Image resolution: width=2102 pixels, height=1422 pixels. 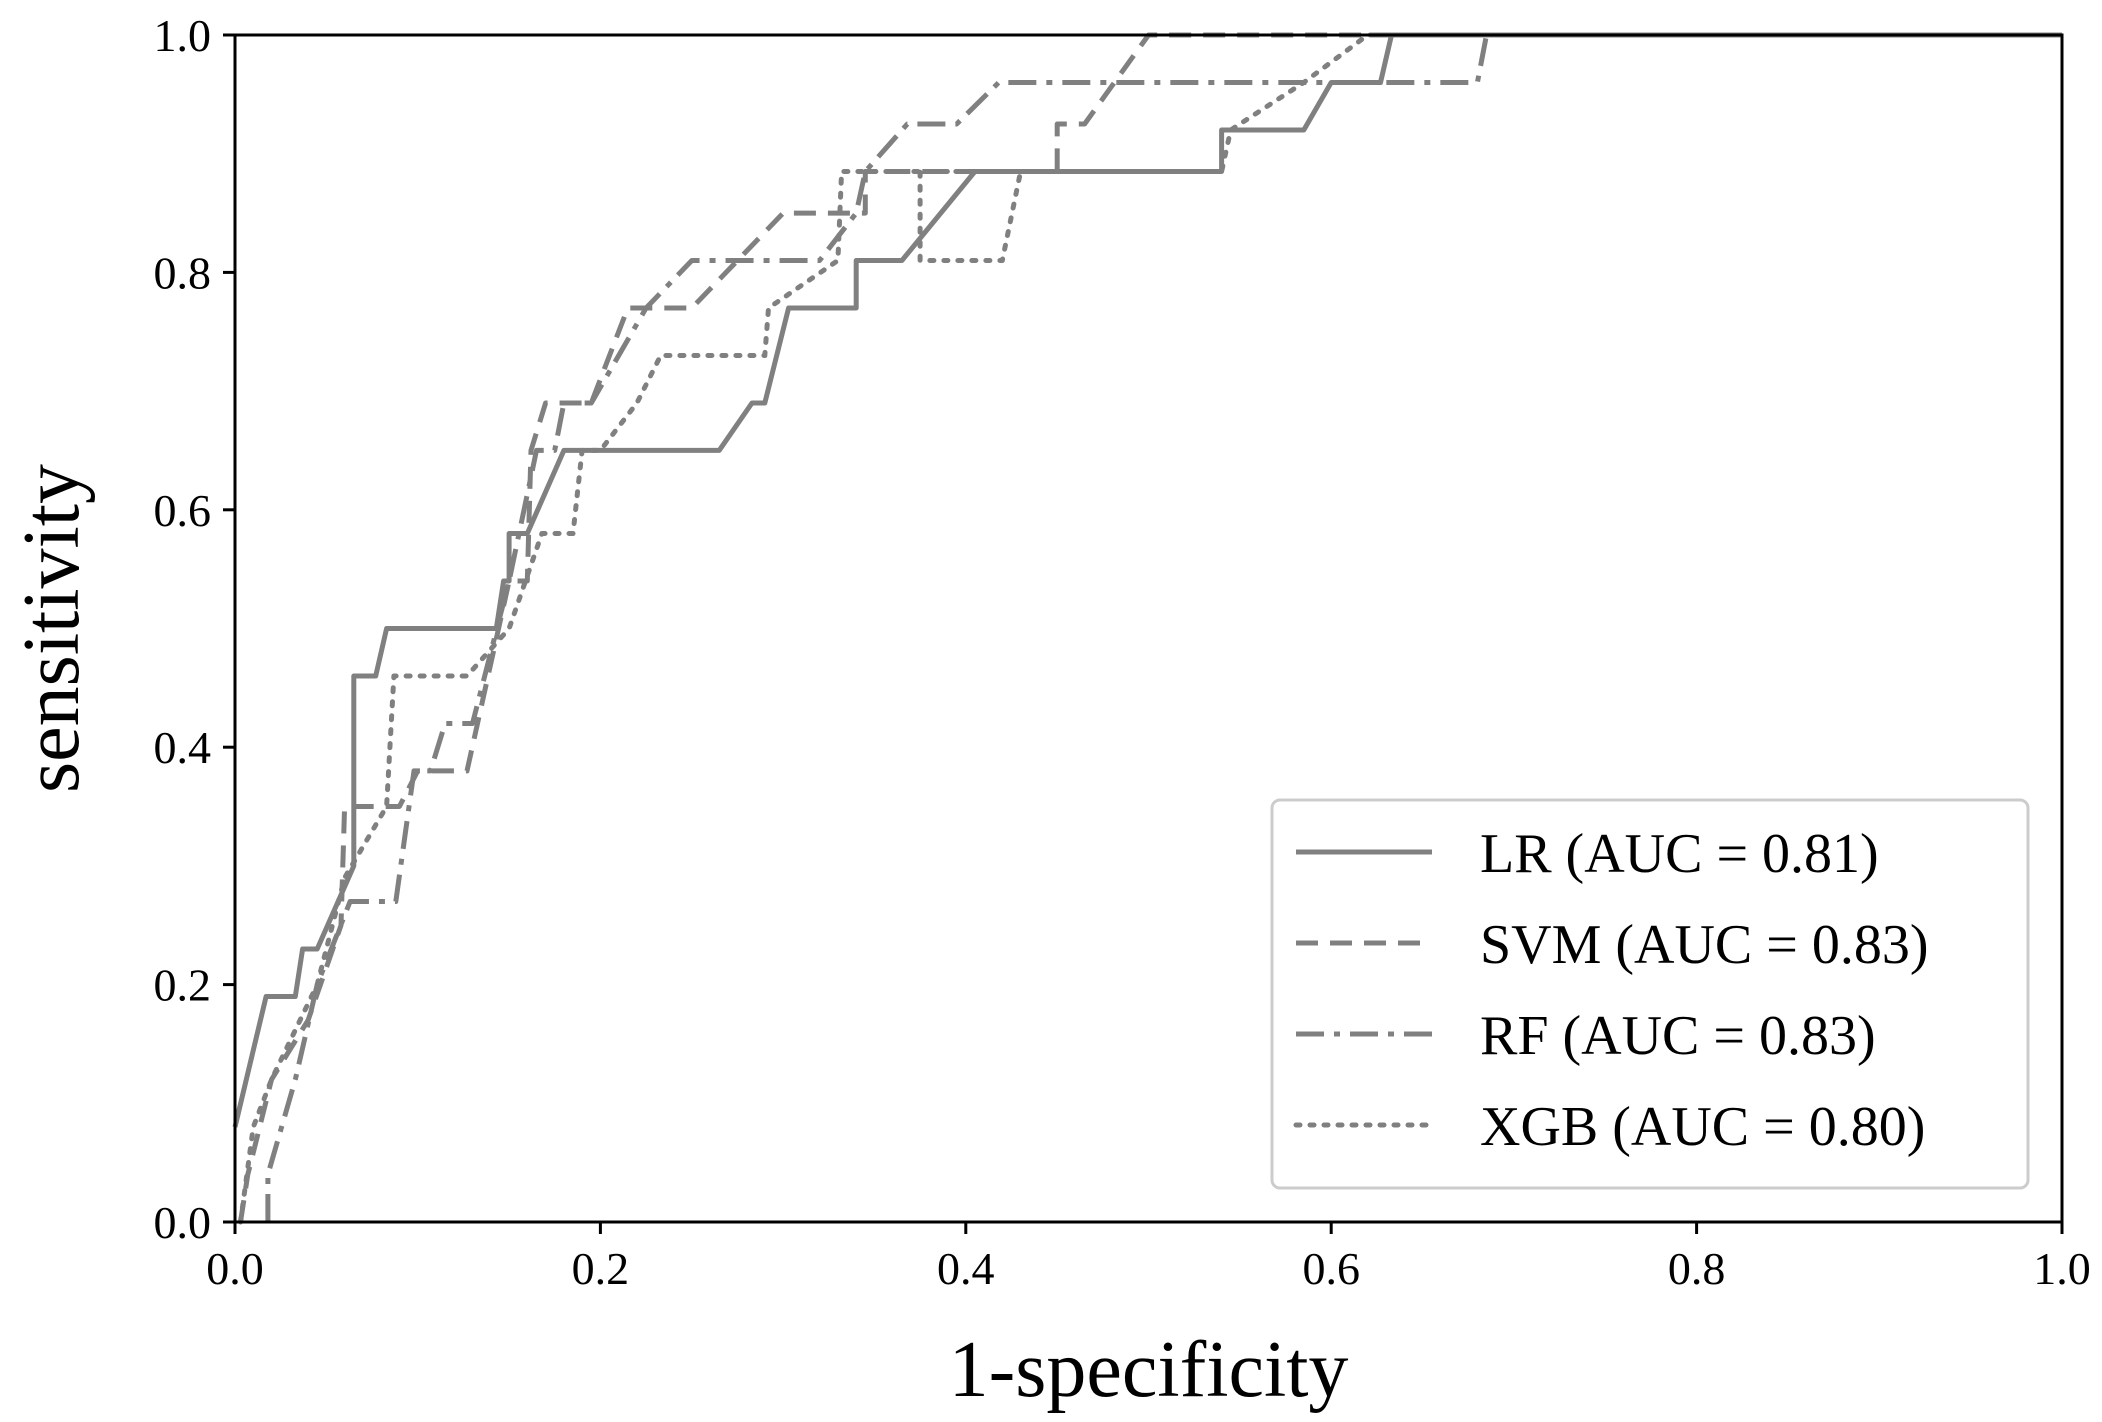 I want to click on y-tick-label: 0.4, so click(x=183, y=747).